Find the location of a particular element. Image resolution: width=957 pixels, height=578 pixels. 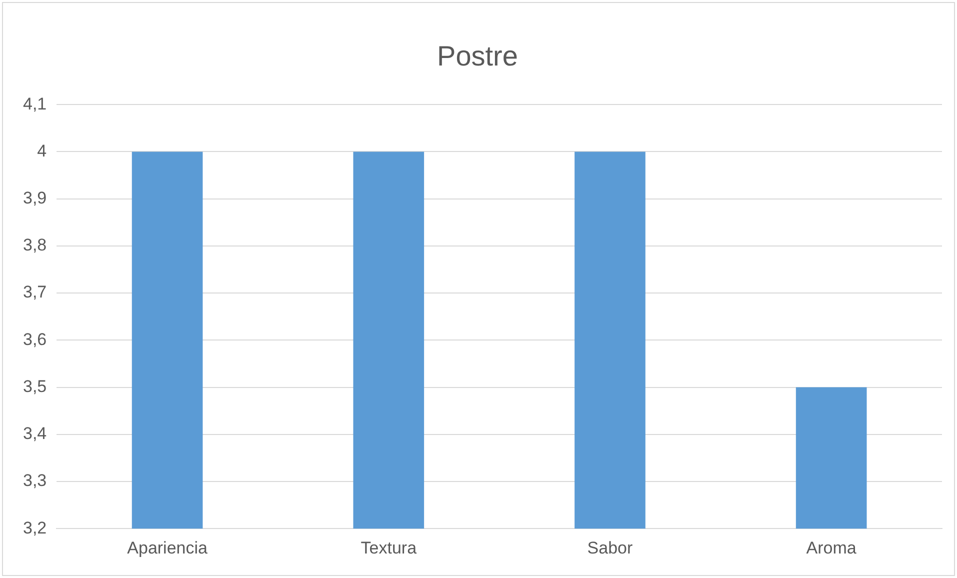

x-tick-label: Aroma is located at coordinates (831, 548).